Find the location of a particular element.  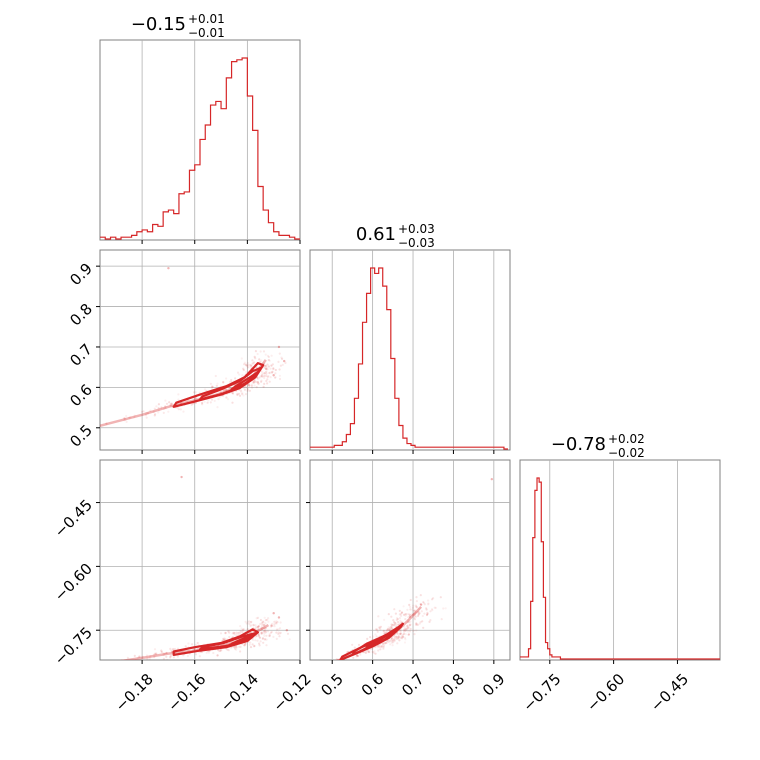

ytick-label-p2: 0.9 is located at coordinates (81, 274).